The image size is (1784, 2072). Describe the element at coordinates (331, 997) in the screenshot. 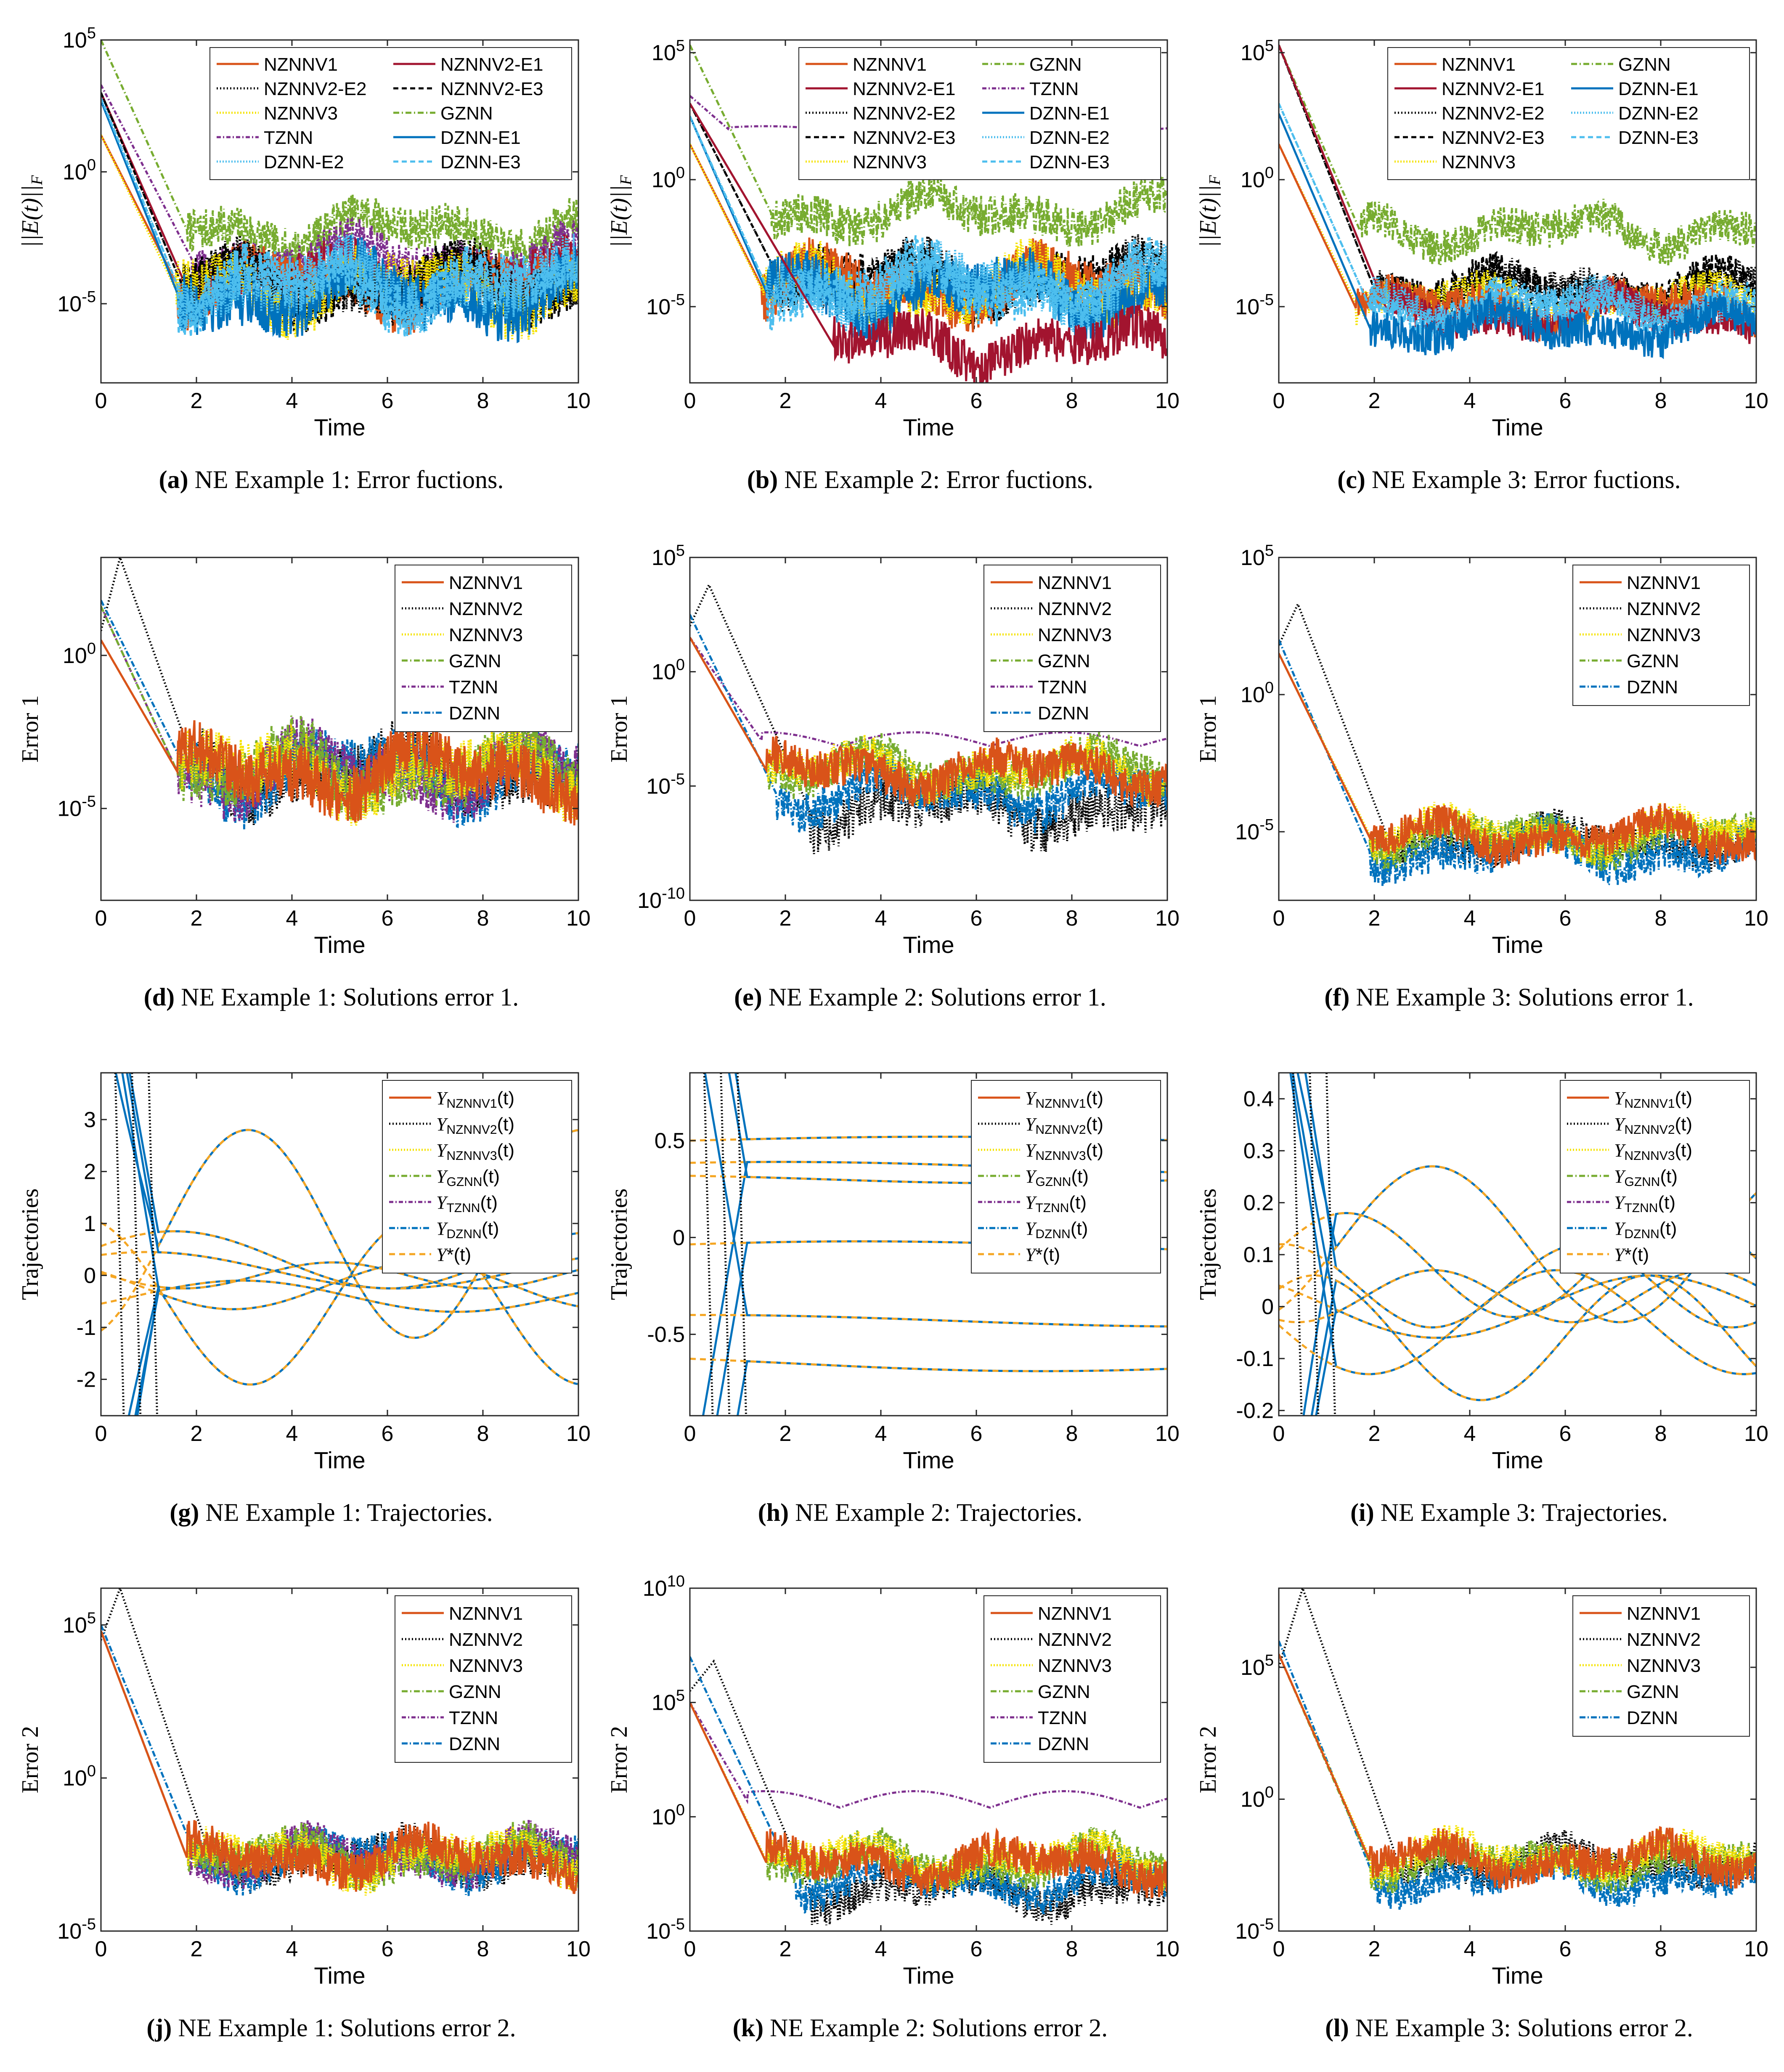

I see `panel-caption: (d) NE Example 1: Solutions error 1.` at that location.